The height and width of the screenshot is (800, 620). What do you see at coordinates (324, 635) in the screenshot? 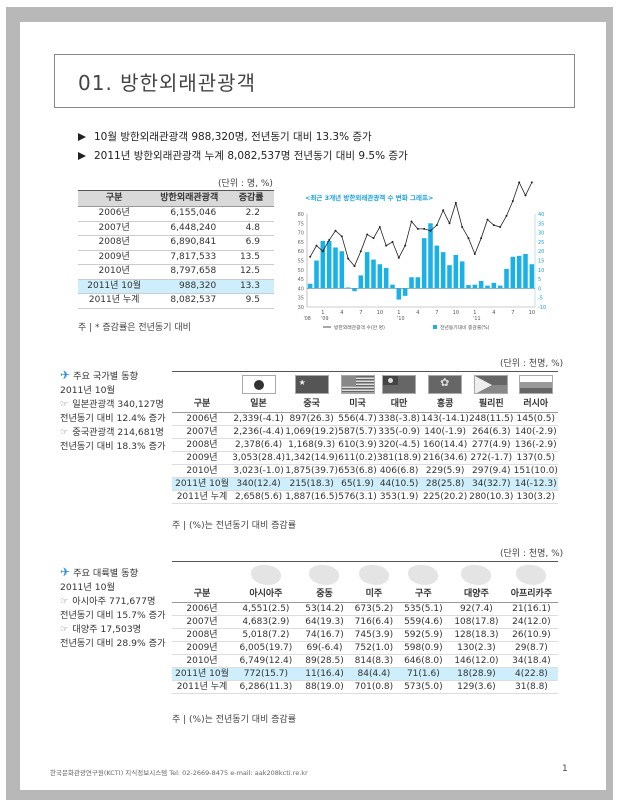
I see `table-cell: 74(16.7)` at bounding box center [324, 635].